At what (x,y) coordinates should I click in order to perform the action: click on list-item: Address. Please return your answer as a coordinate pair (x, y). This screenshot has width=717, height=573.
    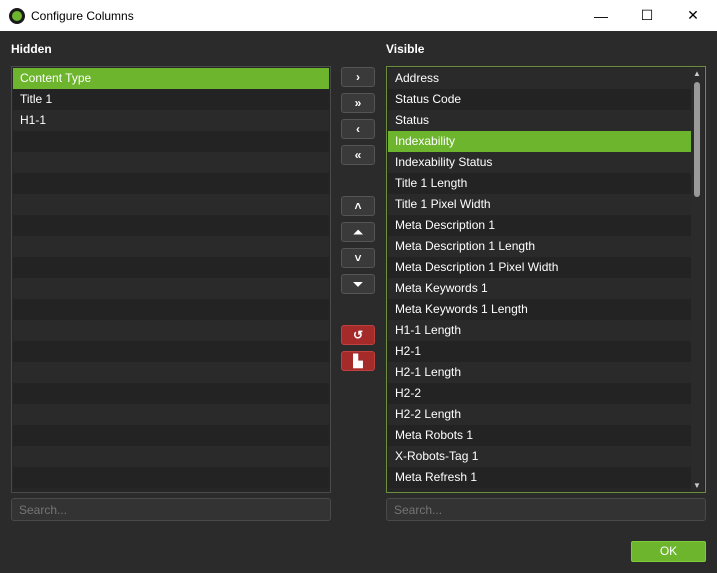
    Looking at the image, I should click on (539, 78).